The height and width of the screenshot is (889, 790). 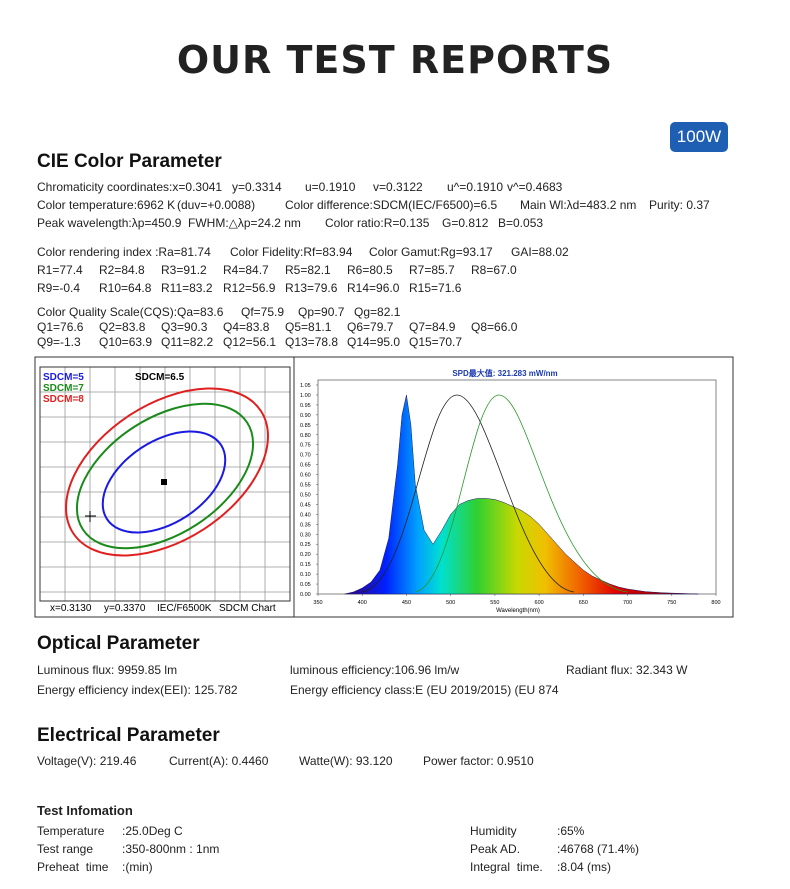 I want to click on param: Color rendering index :Ra=81.74, so click(x=124, y=252).